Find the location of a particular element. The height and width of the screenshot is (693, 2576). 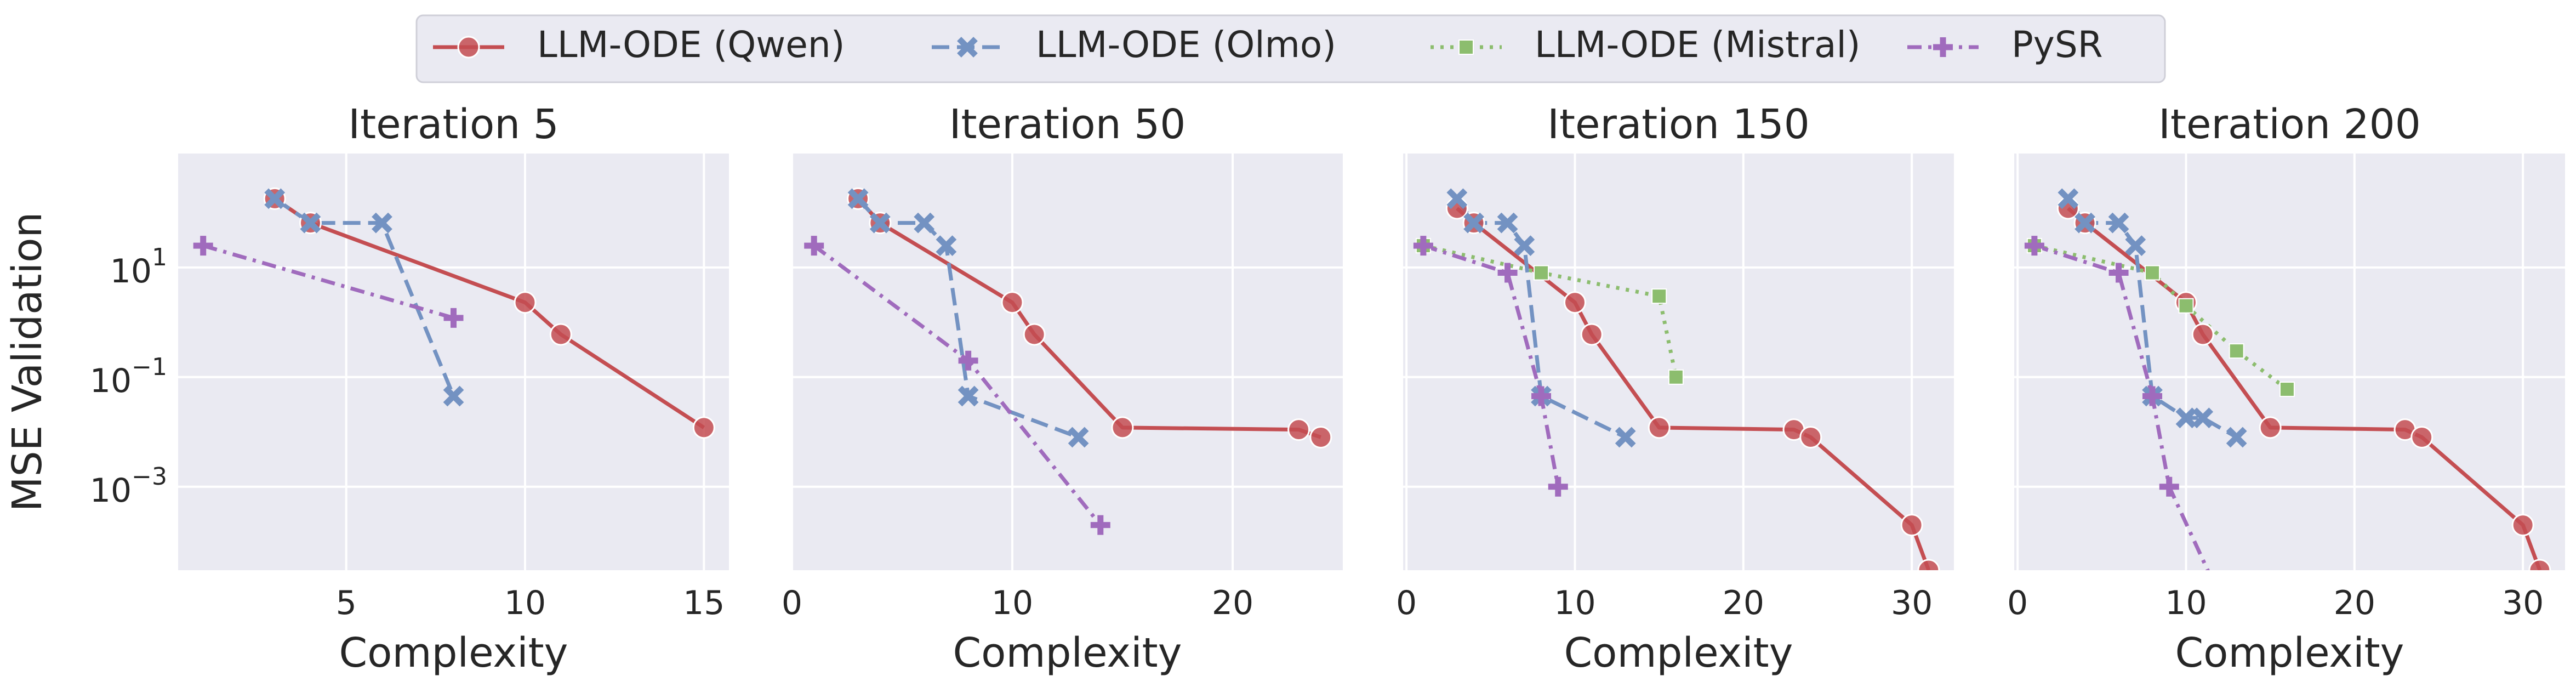

legend-marker-qwen is located at coordinates (468, 47).